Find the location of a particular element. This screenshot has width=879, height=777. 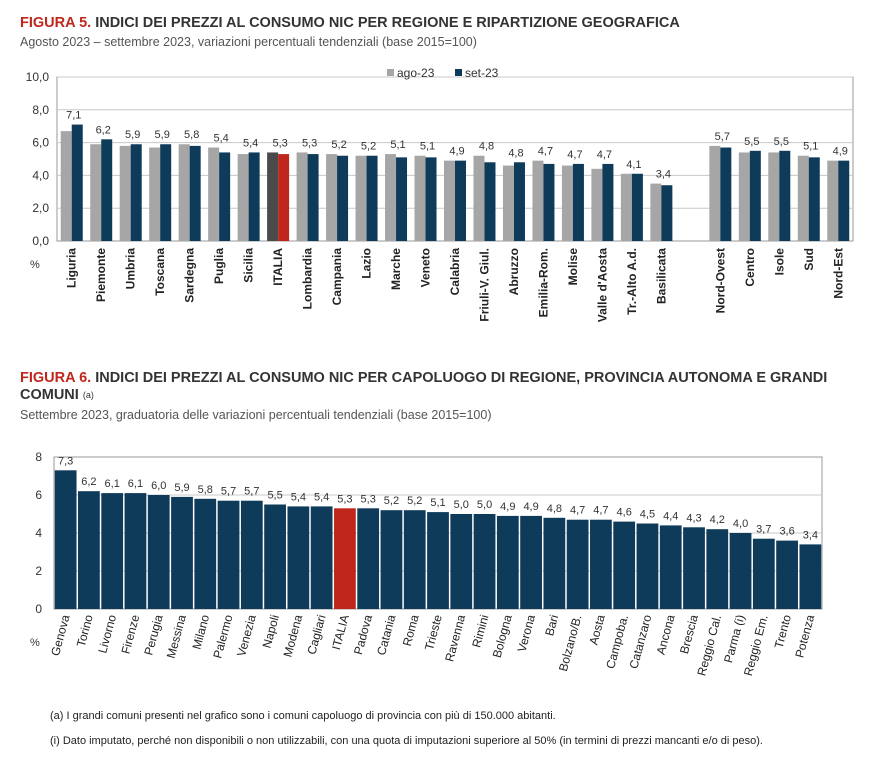

x-tick-label: Reggio Em. is located at coordinates (756, 645).